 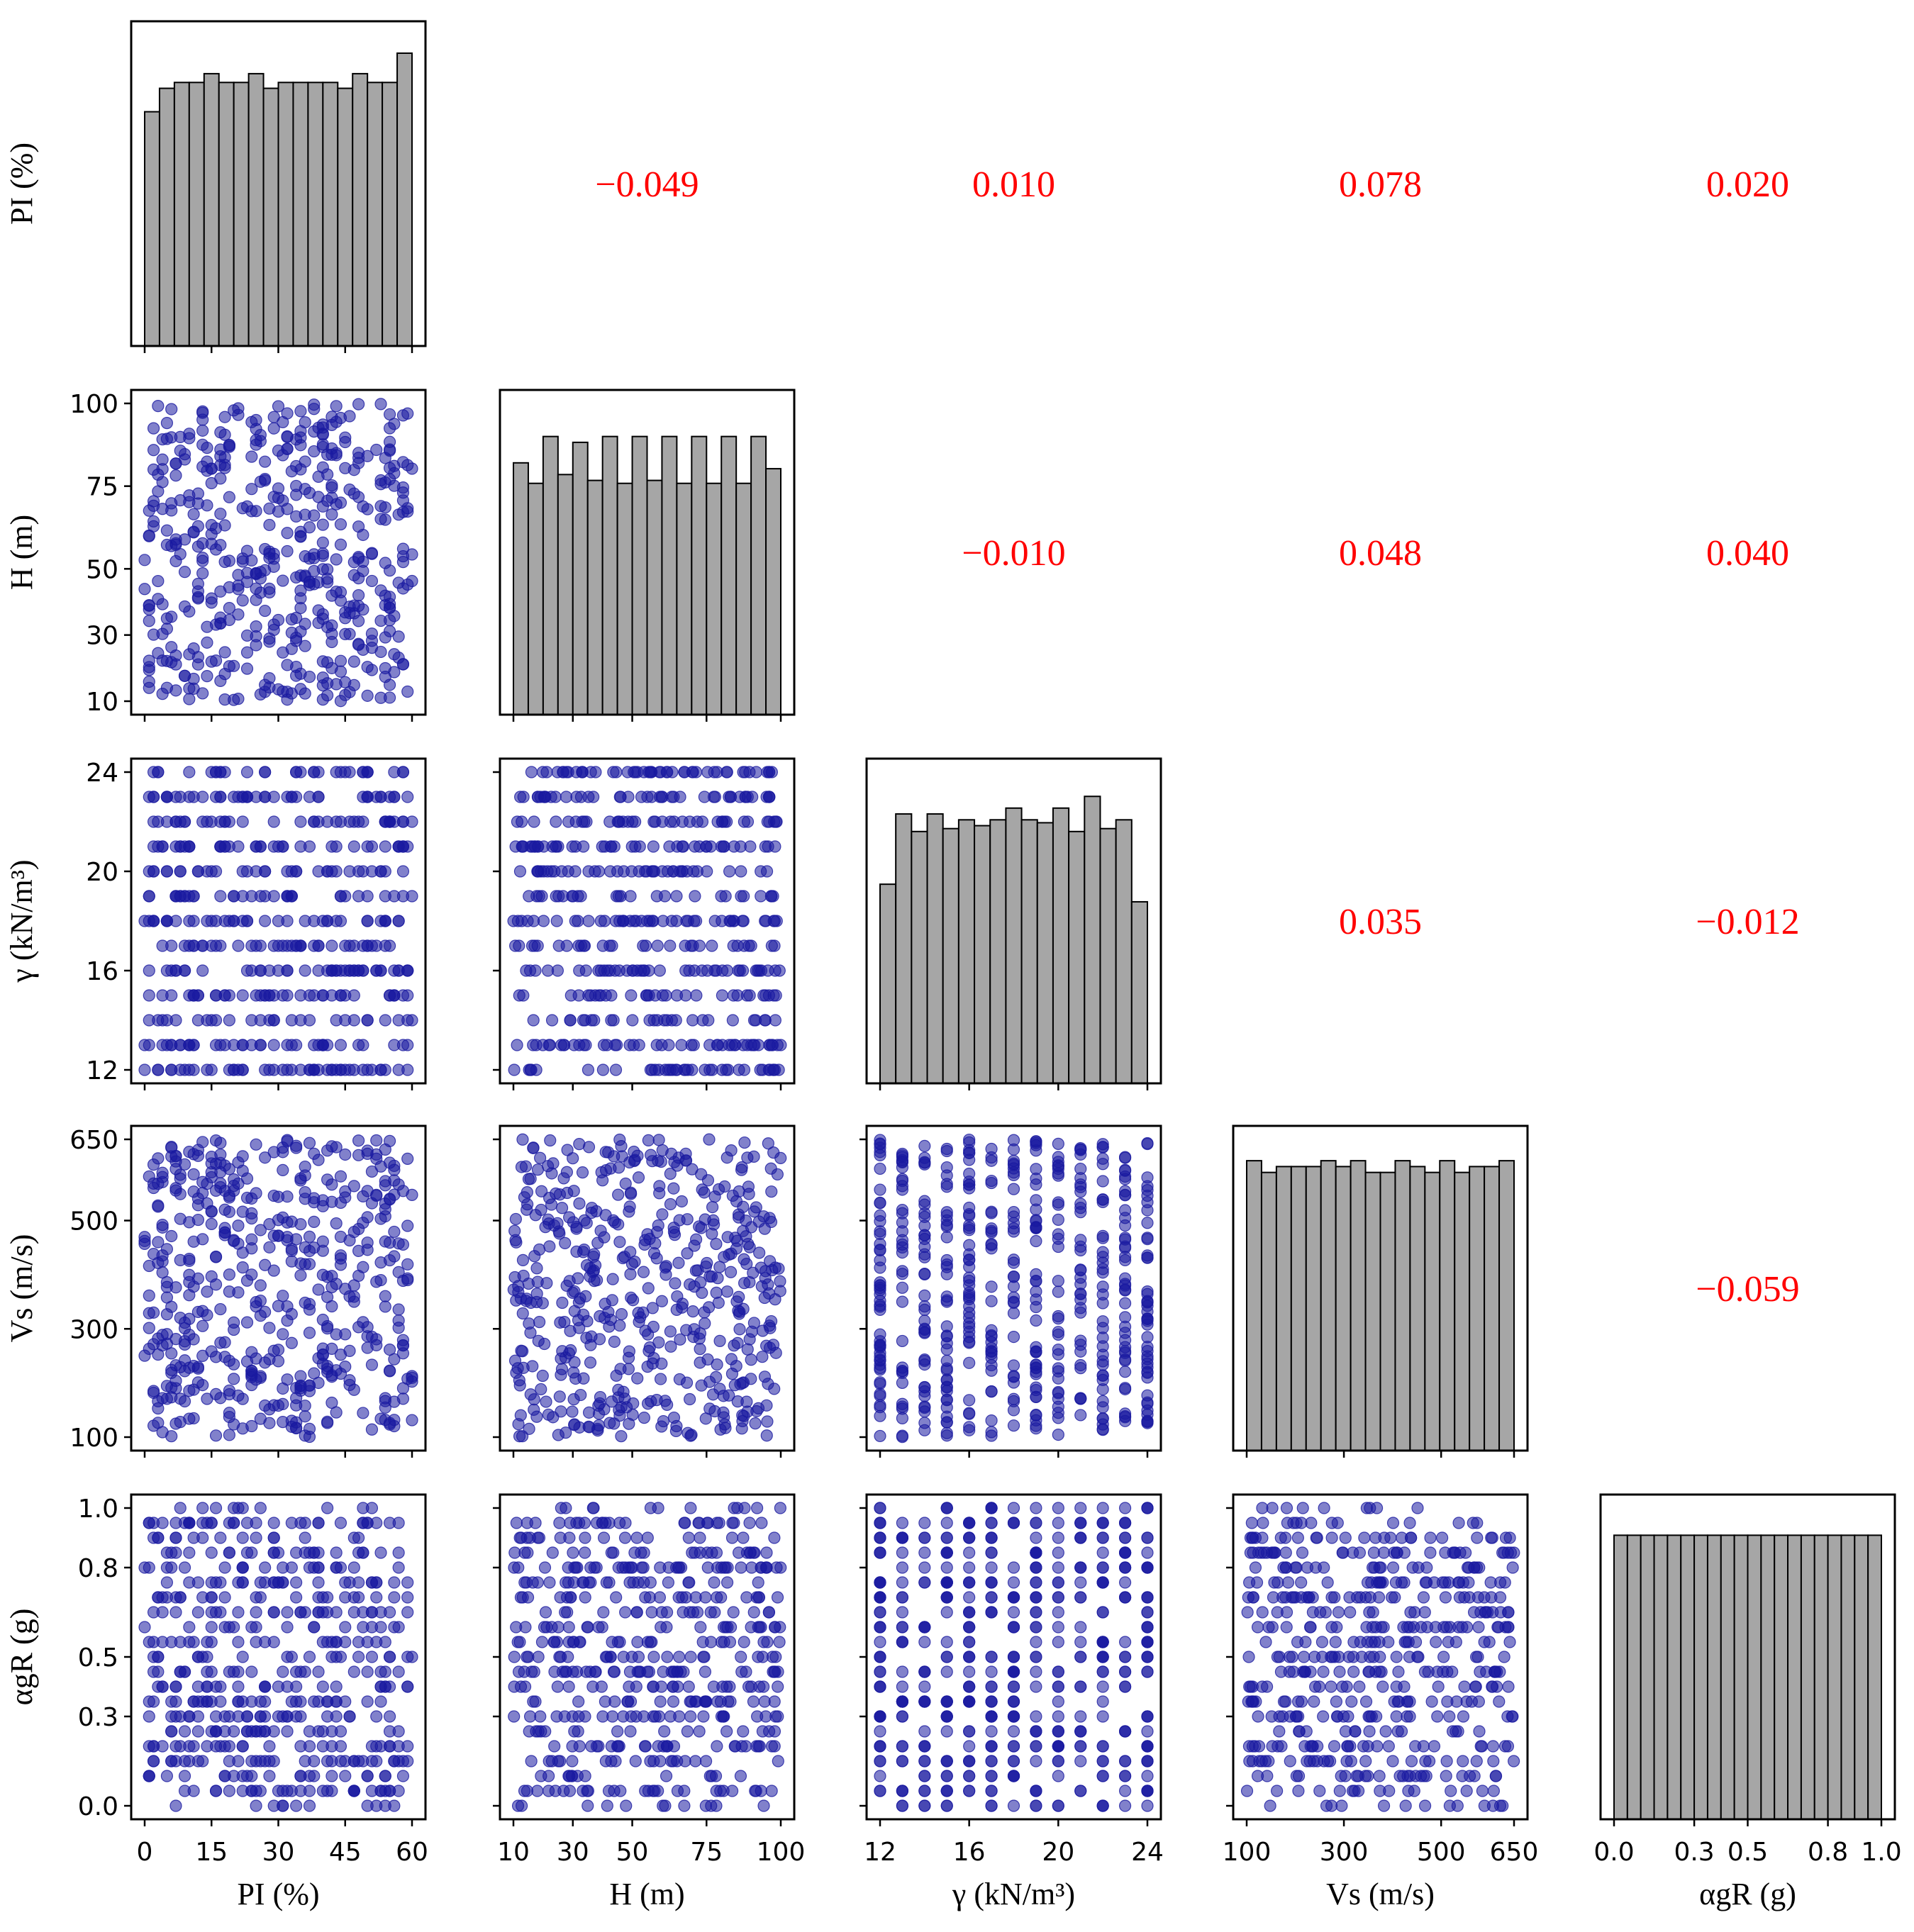 What do you see at coordinates (647, 555) in the screenshot?
I see `histogram-panel` at bounding box center [647, 555].